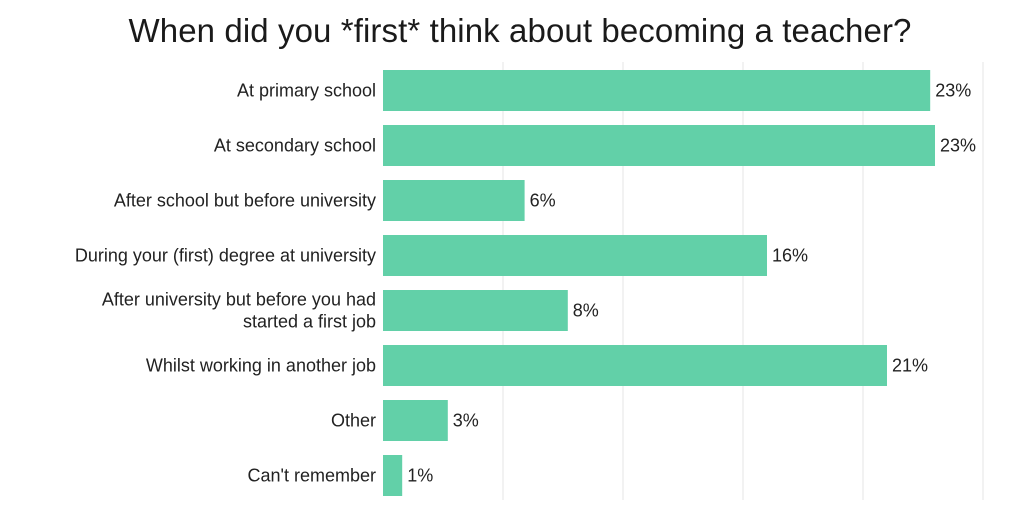  I want to click on value-label: 1%, so click(420, 476).